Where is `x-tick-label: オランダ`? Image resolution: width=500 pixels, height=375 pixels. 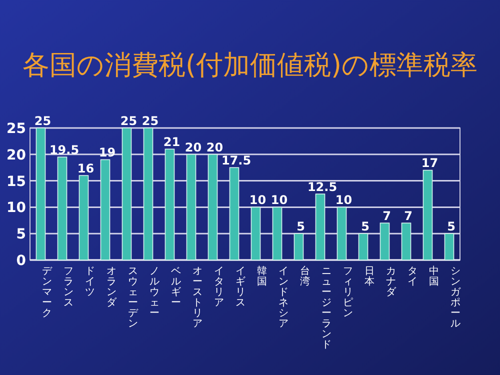
x-tick-label: オランダ is located at coordinates (112, 287).